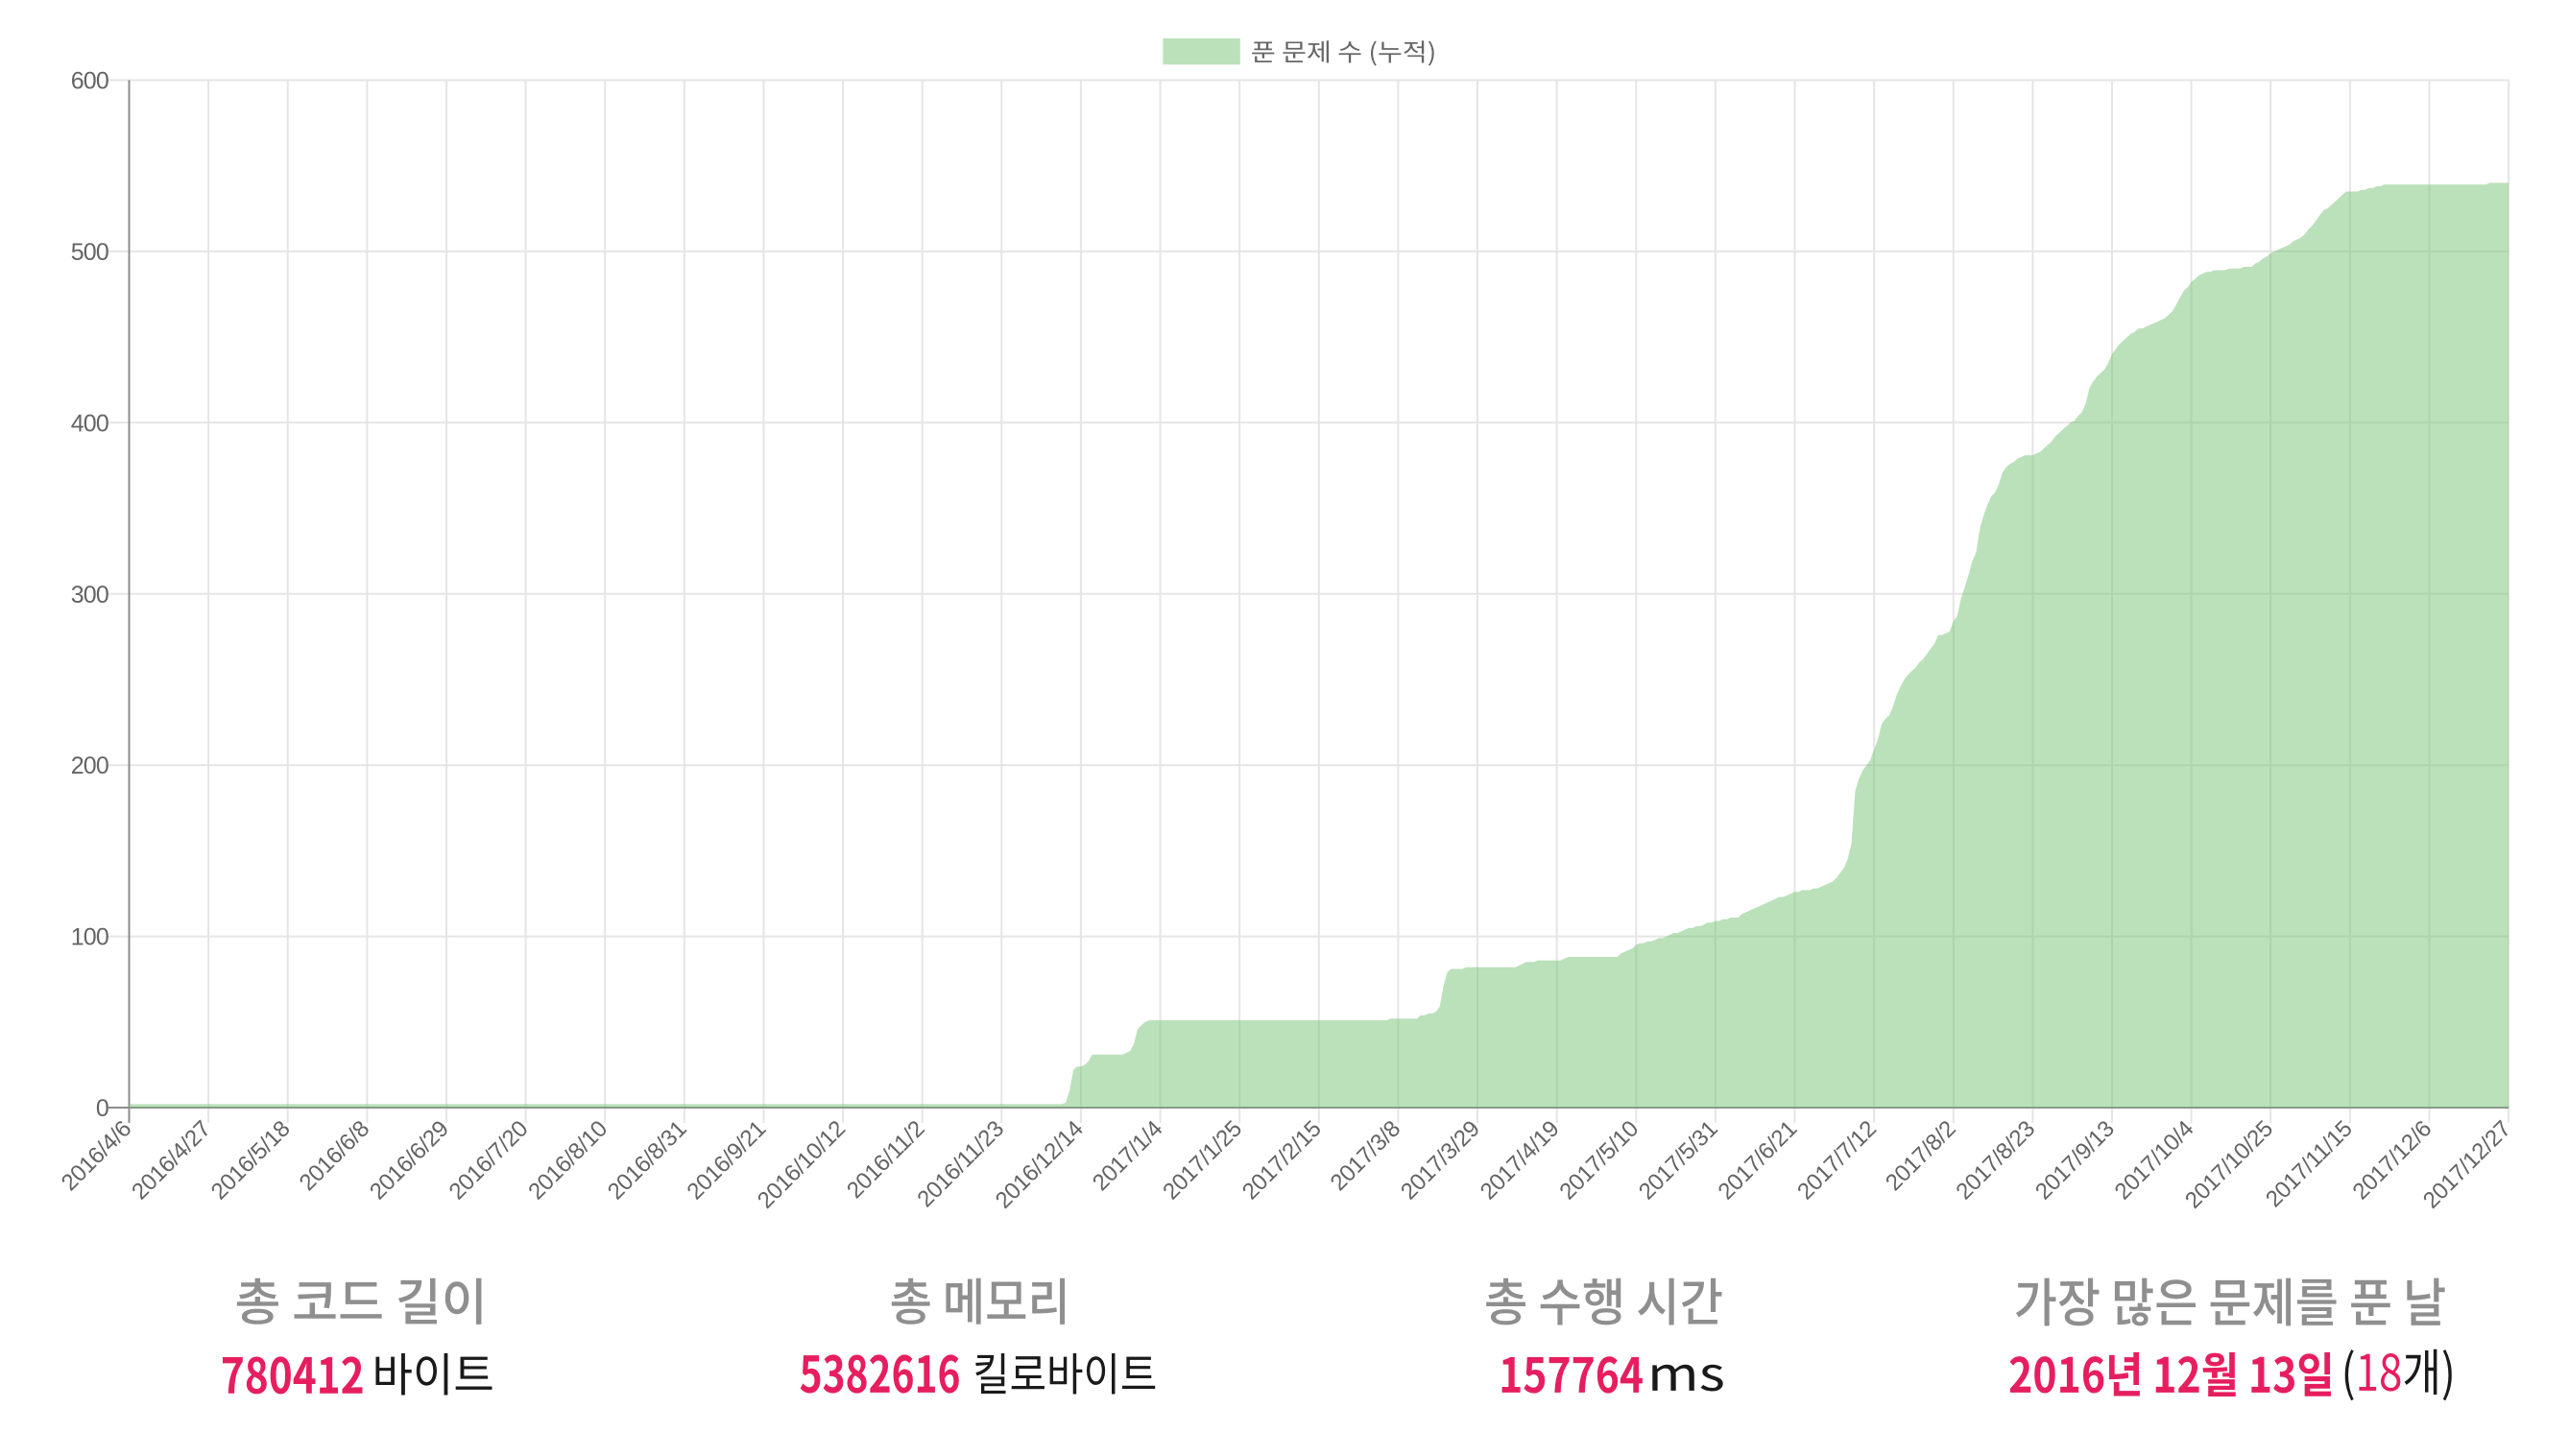  Describe the element at coordinates (90, 81) in the screenshot. I see `svg-text: 600` at that location.